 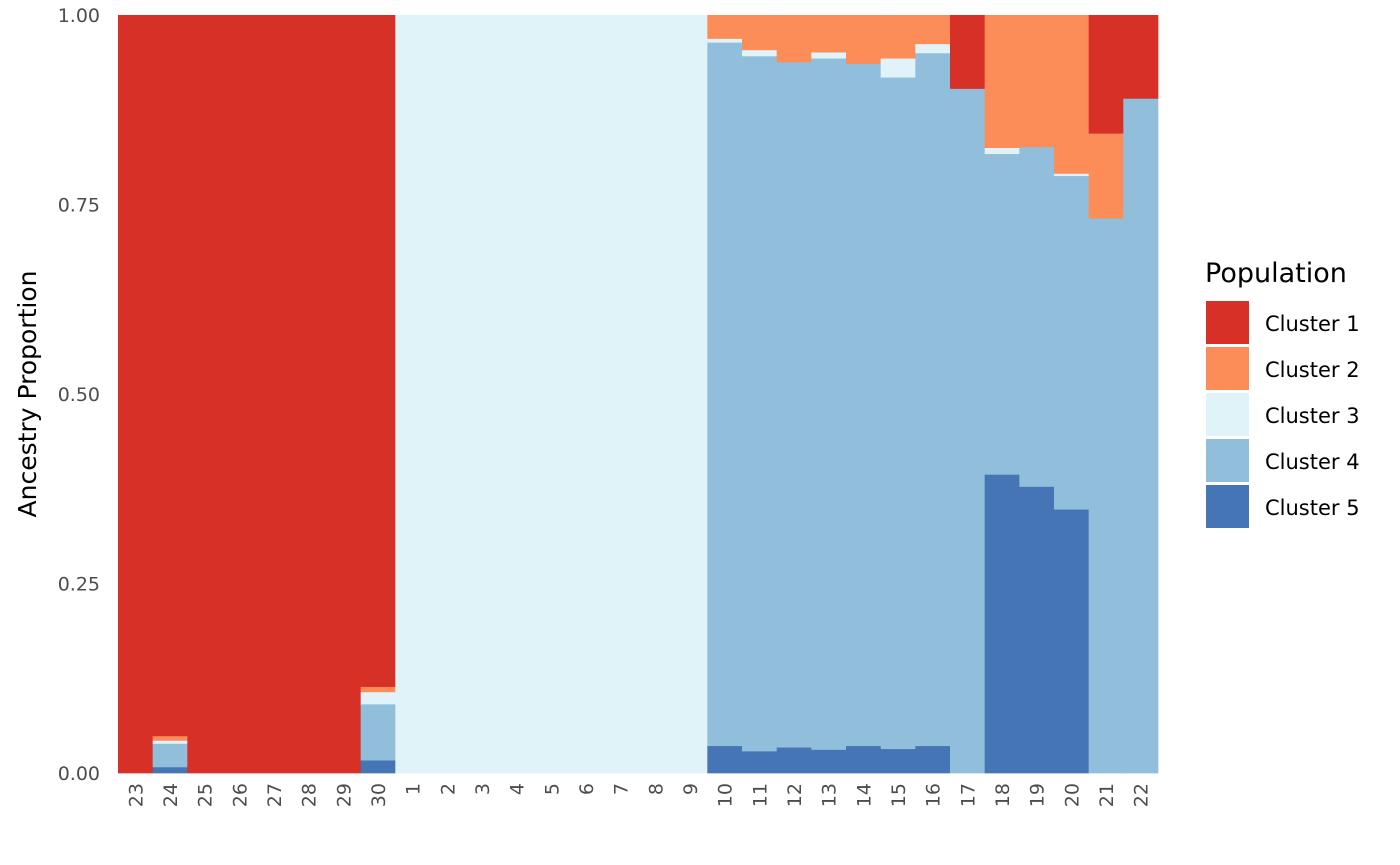 I want to click on x-tick-label: 10, so click(x=726, y=795).